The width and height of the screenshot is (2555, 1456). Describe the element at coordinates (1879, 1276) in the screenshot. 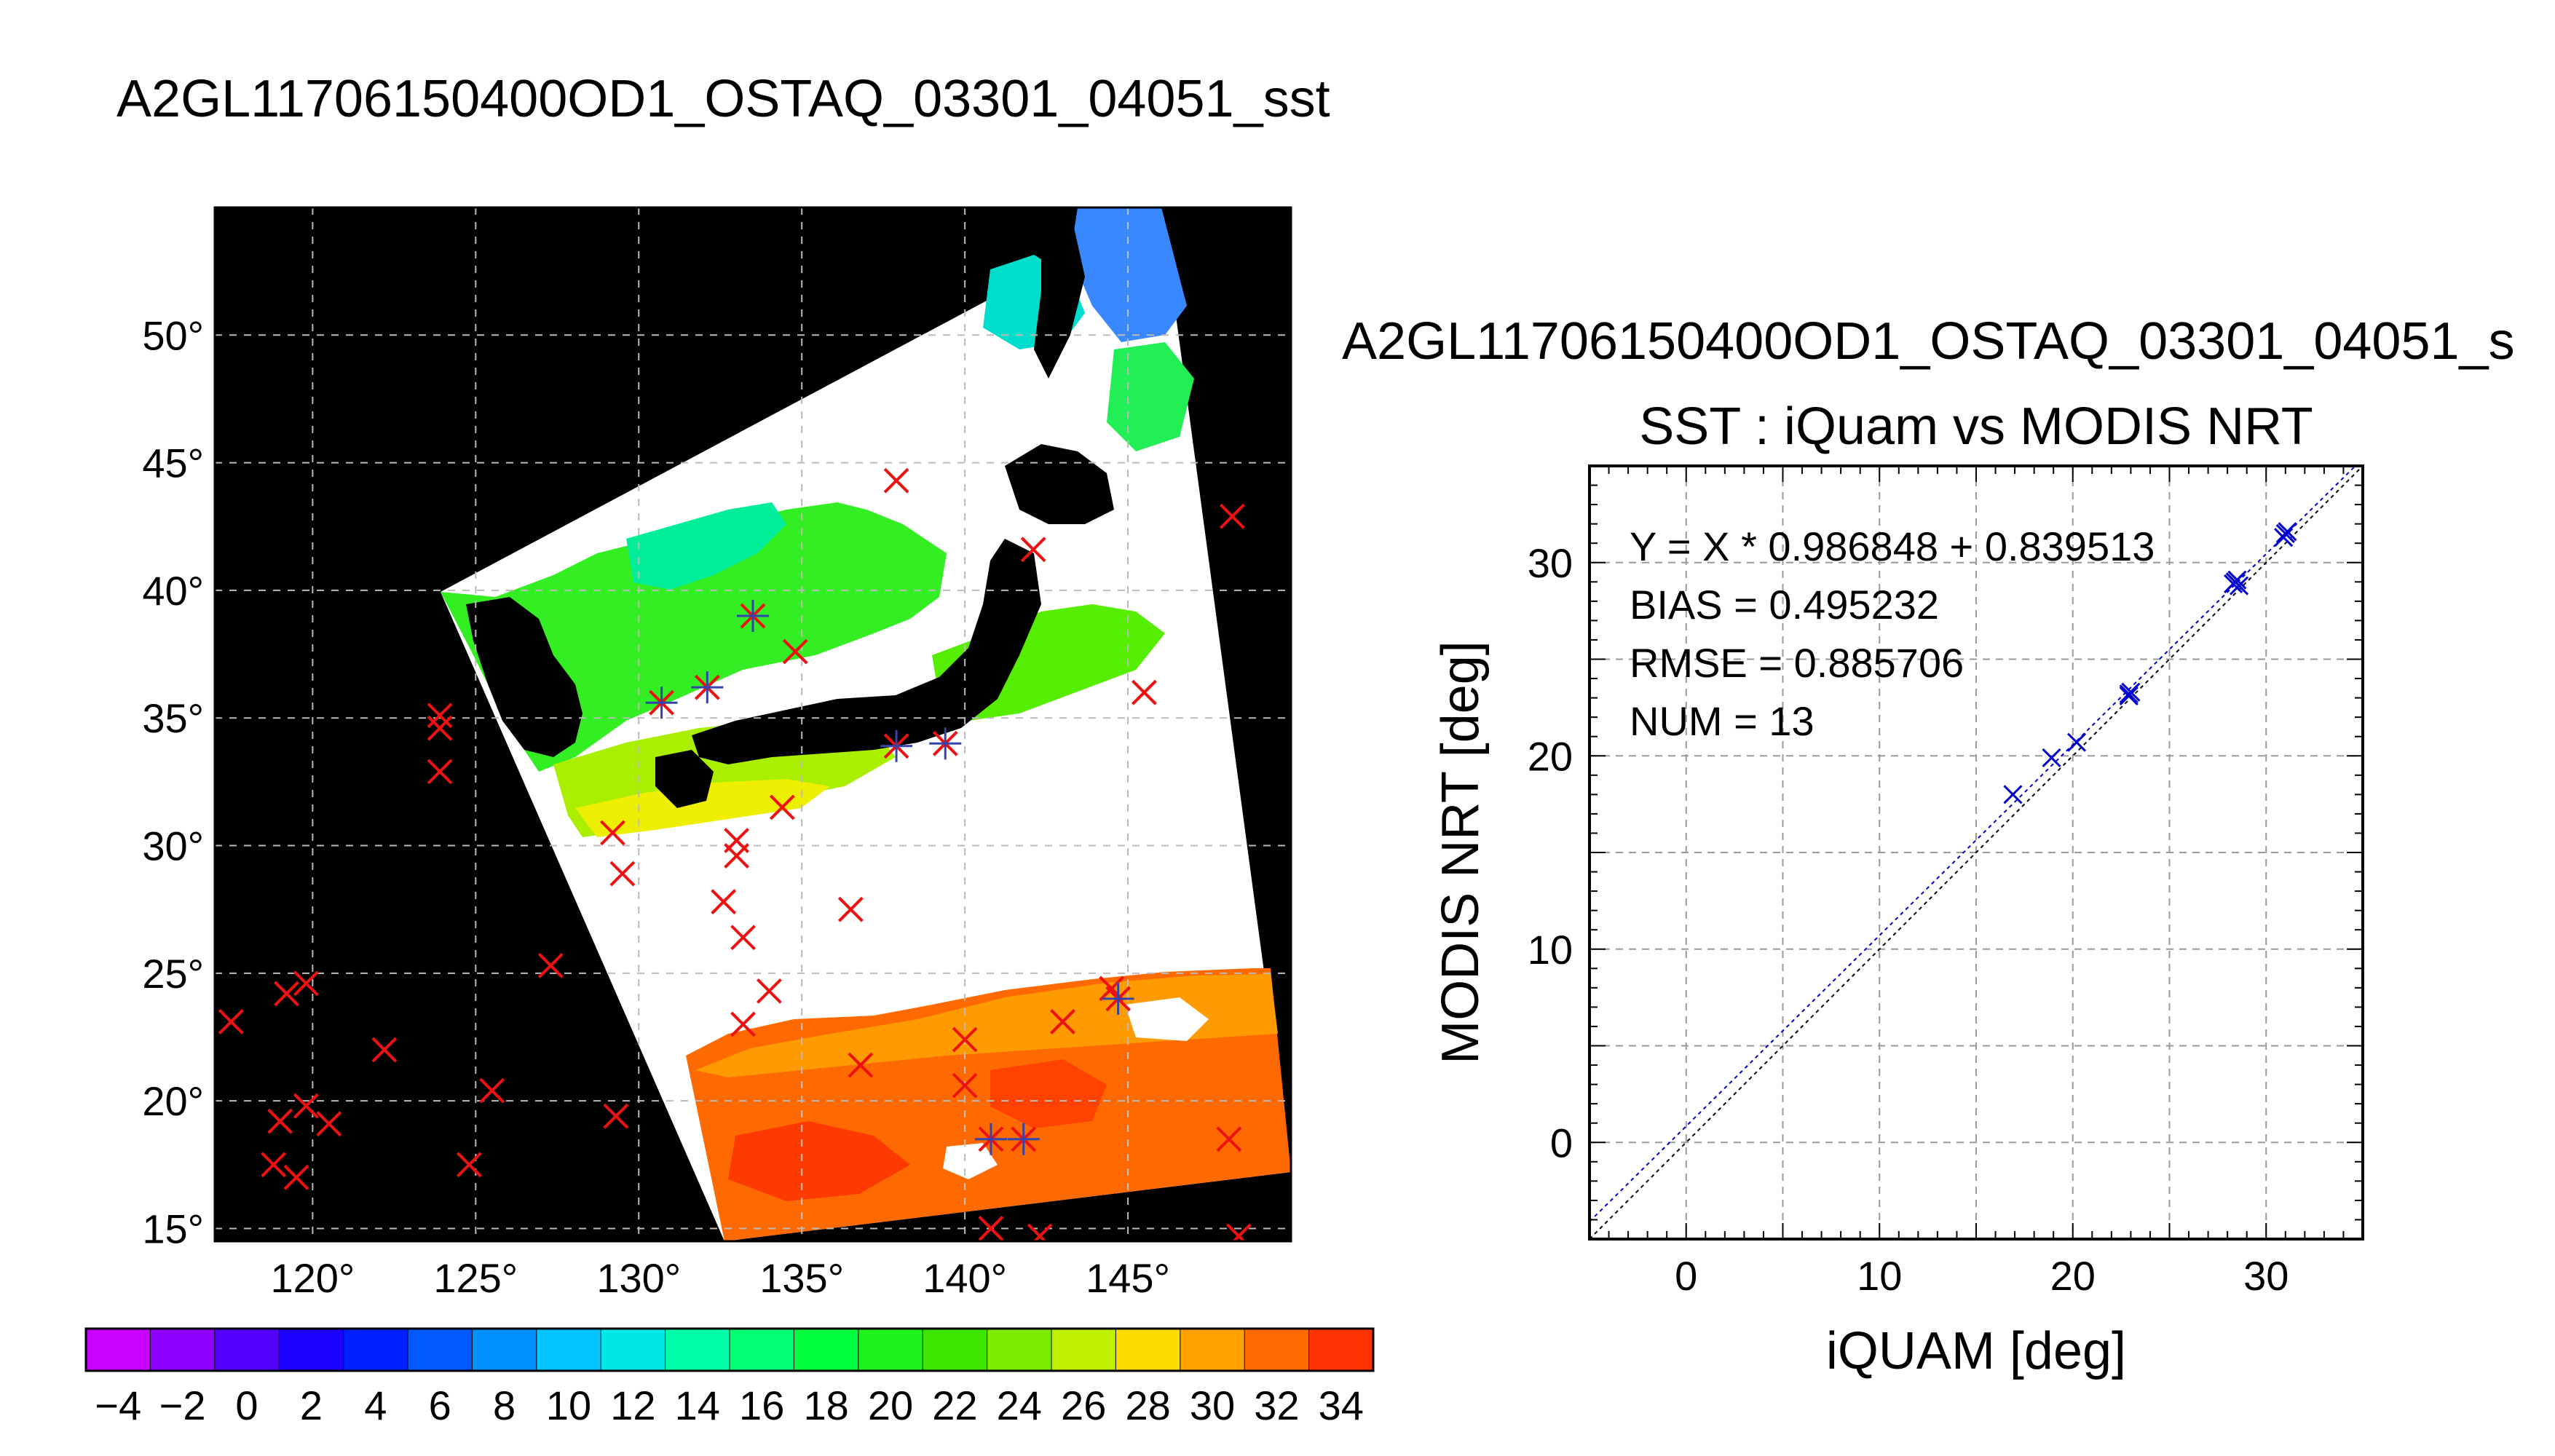

I see `x-tick-label: 10` at that location.